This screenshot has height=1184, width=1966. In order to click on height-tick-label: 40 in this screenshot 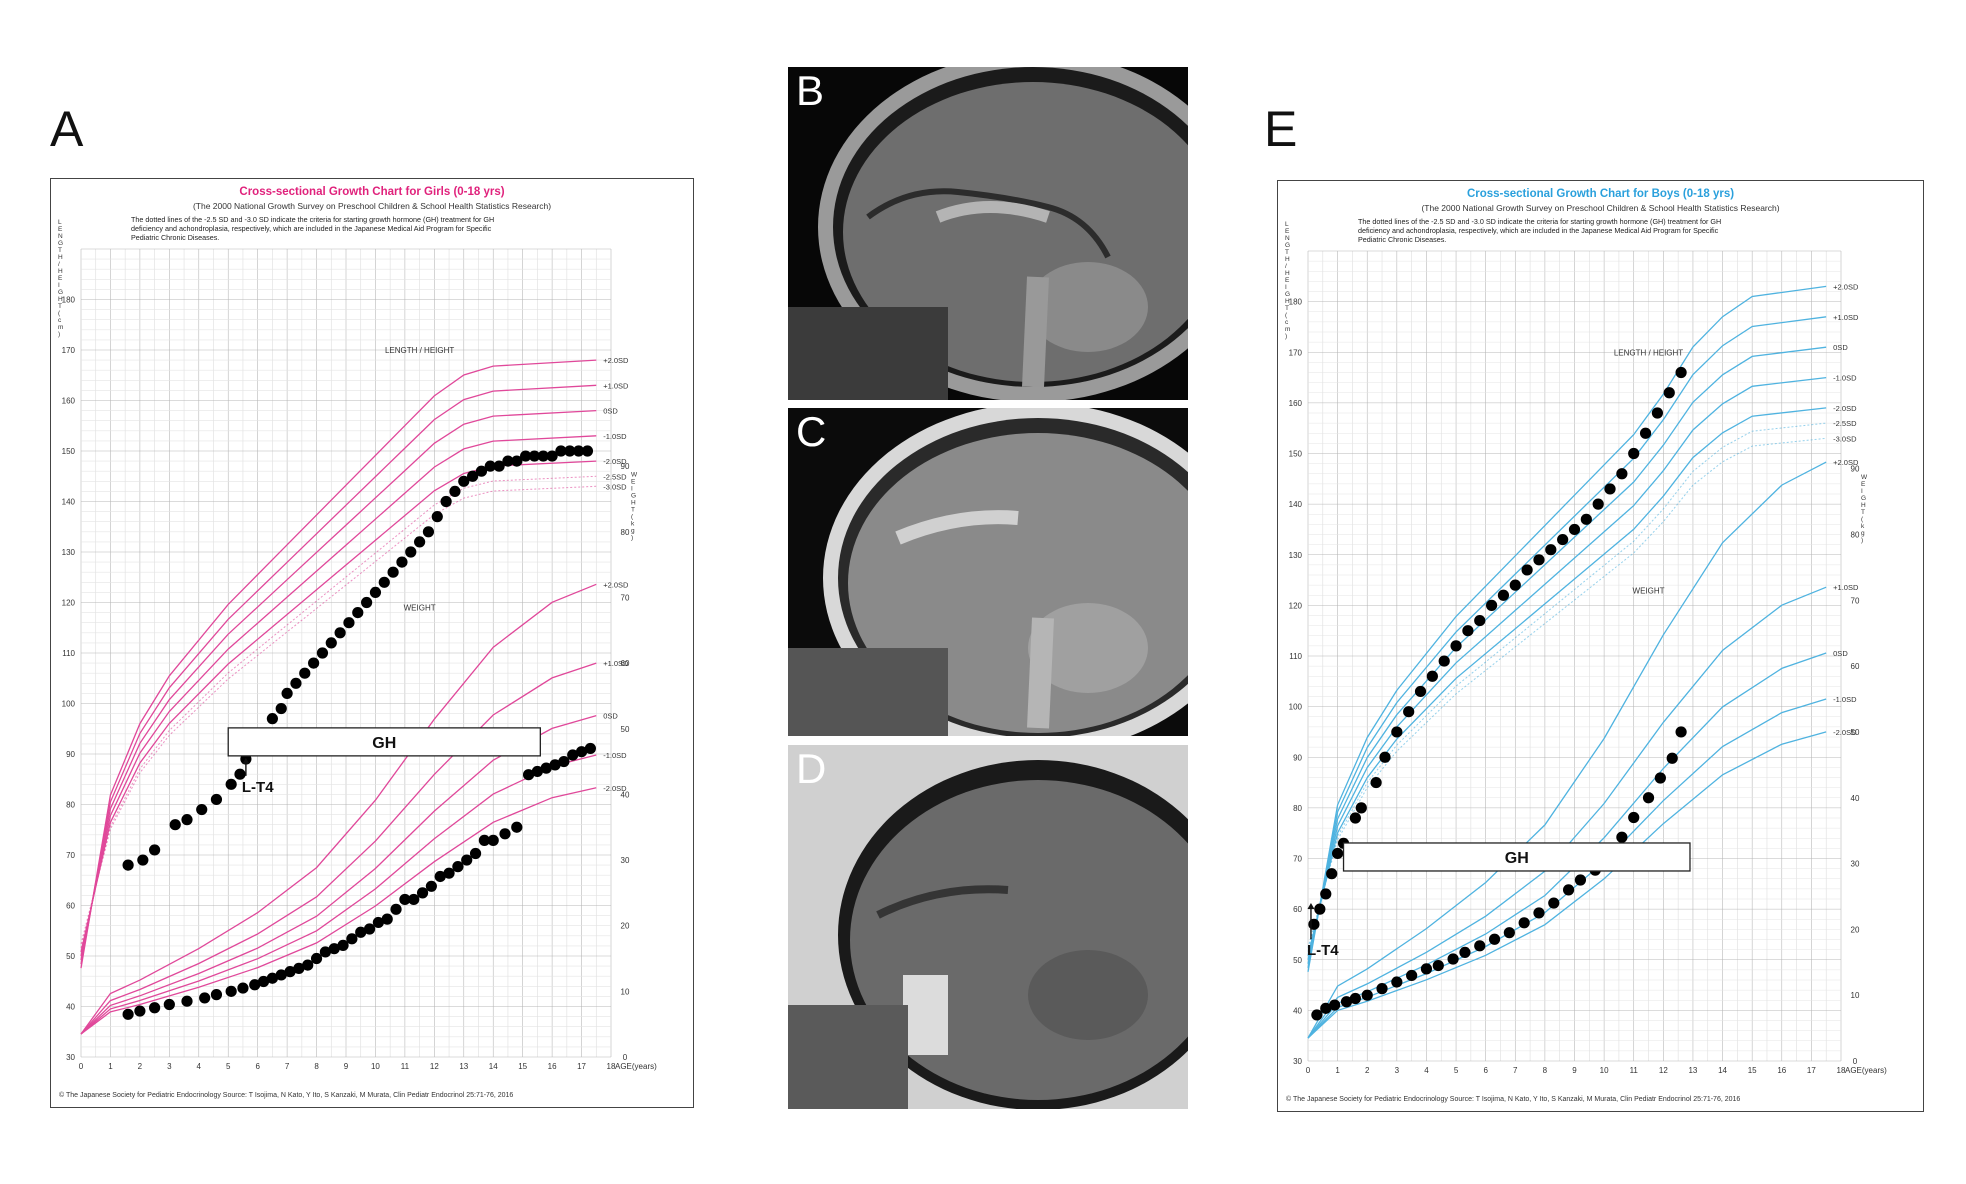, I will do `click(70, 1007)`.